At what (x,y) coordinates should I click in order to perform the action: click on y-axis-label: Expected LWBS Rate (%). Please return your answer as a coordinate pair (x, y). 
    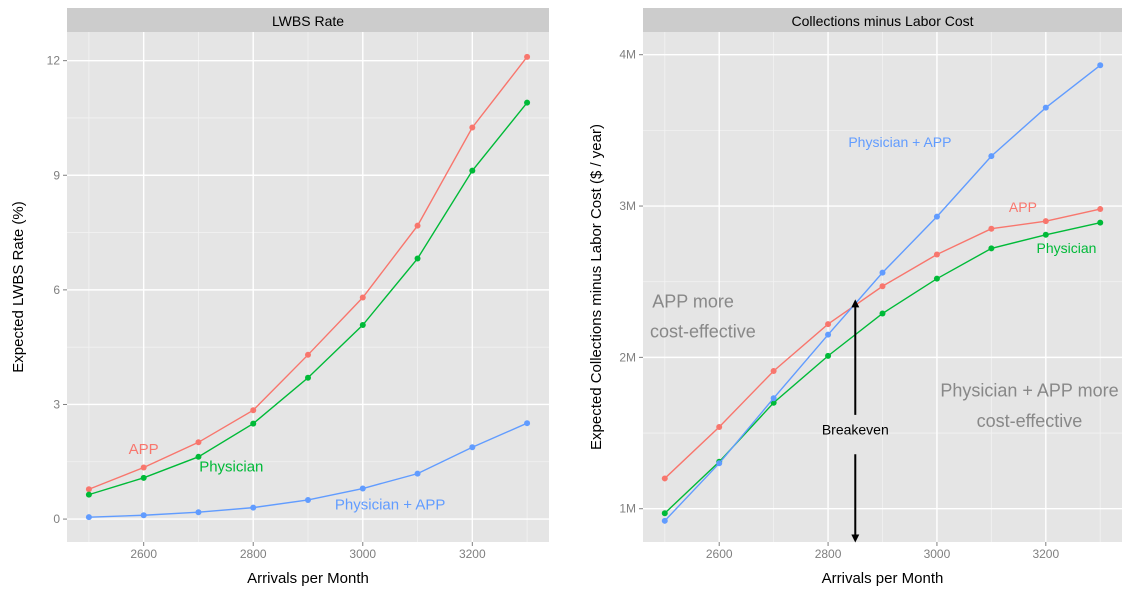
    Looking at the image, I should click on (18, 286).